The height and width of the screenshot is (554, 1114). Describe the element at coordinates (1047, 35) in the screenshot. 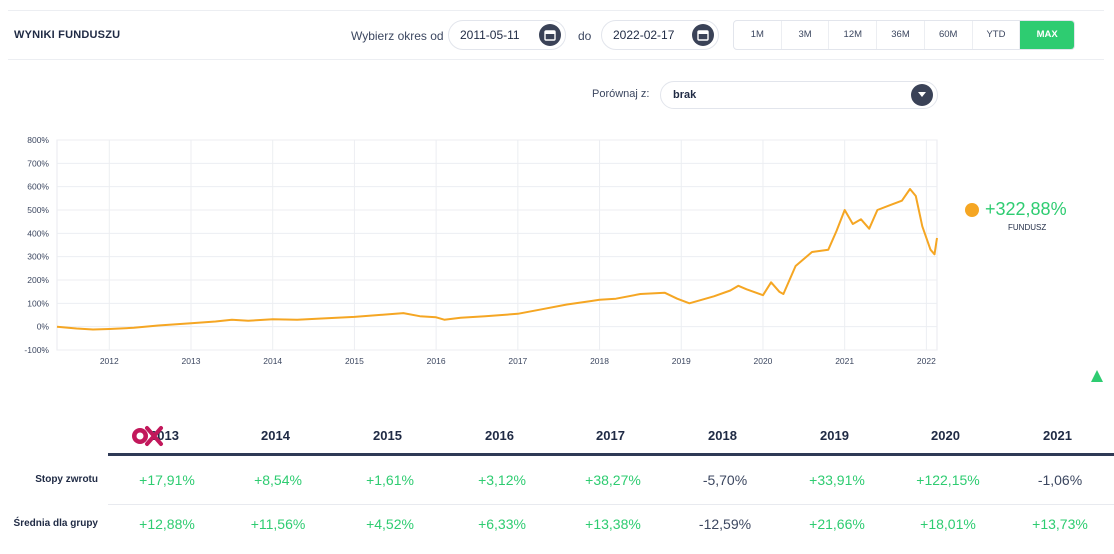

I see `period-max-button: MAX` at that location.